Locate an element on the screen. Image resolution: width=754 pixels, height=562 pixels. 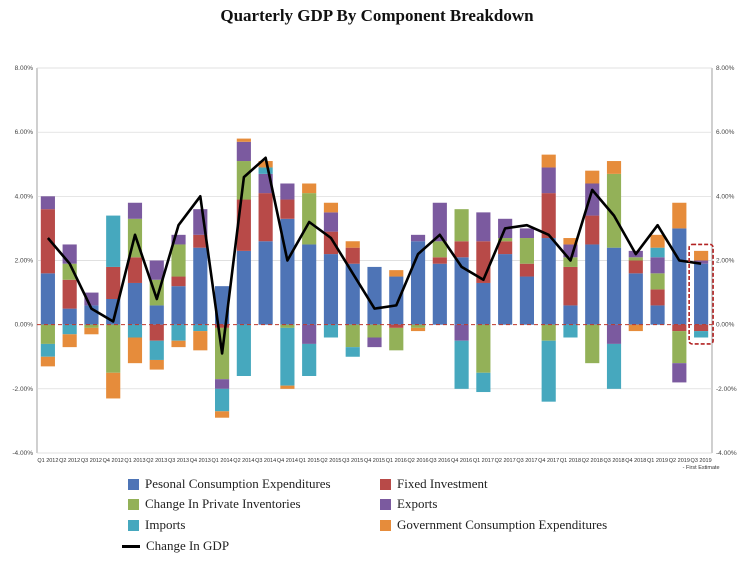
chart-title: Quarterly GDP By Component Breakdown is located at coordinates (377, 15).